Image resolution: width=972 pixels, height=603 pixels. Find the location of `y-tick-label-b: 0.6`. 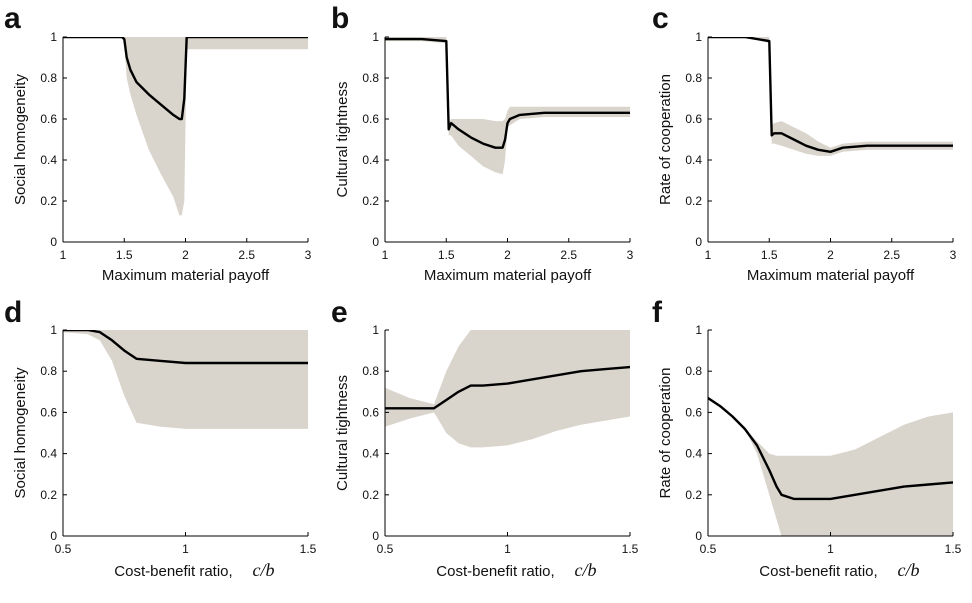

y-tick-label-b: 0.6 is located at coordinates (370, 119).